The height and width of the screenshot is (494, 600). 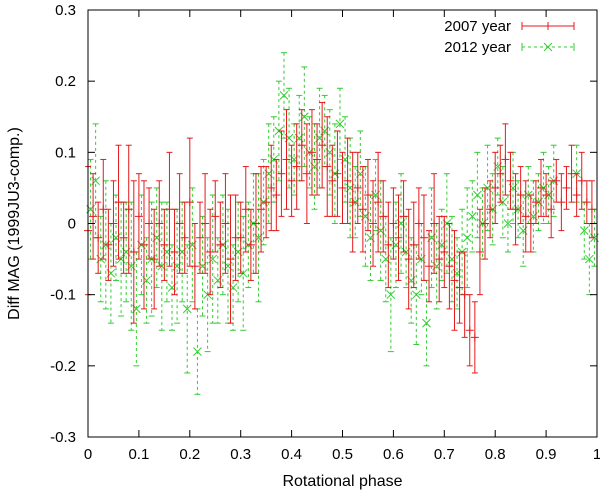 I want to click on x-tick-label: 0.3, so click(x=240, y=454).